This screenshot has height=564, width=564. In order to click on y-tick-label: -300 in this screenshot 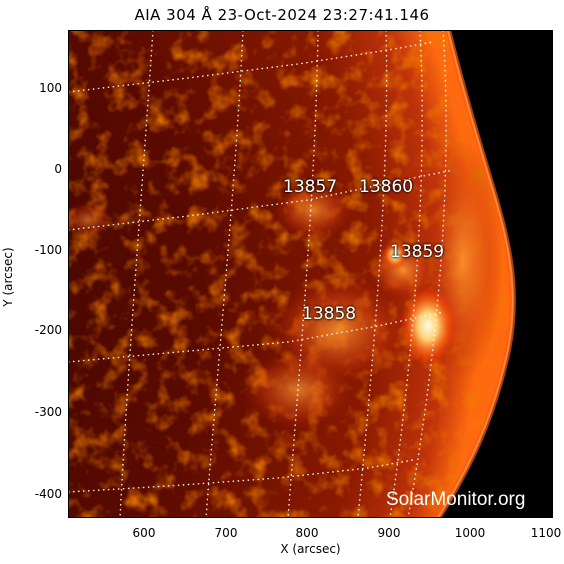, I will do `click(48, 412)`.